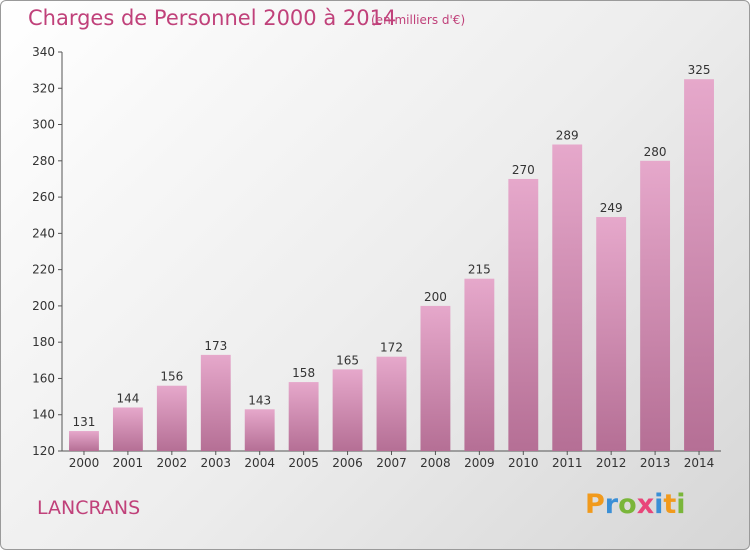 The image size is (750, 550). I want to click on y-tick-label: 180, so click(43, 342).